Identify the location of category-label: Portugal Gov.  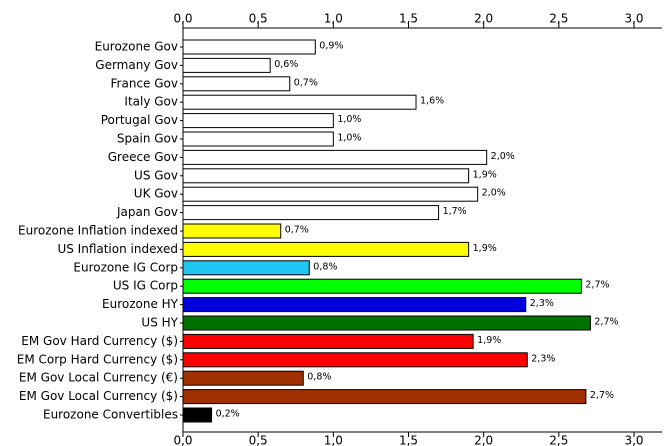
(139, 120).